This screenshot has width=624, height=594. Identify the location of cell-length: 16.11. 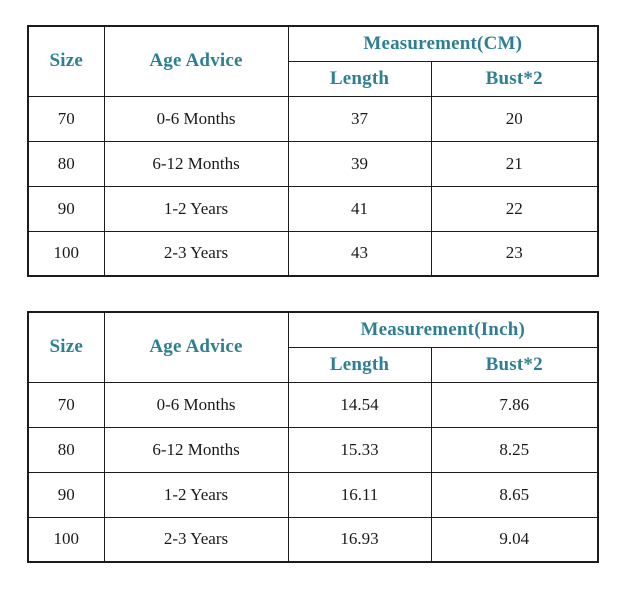
(359, 494).